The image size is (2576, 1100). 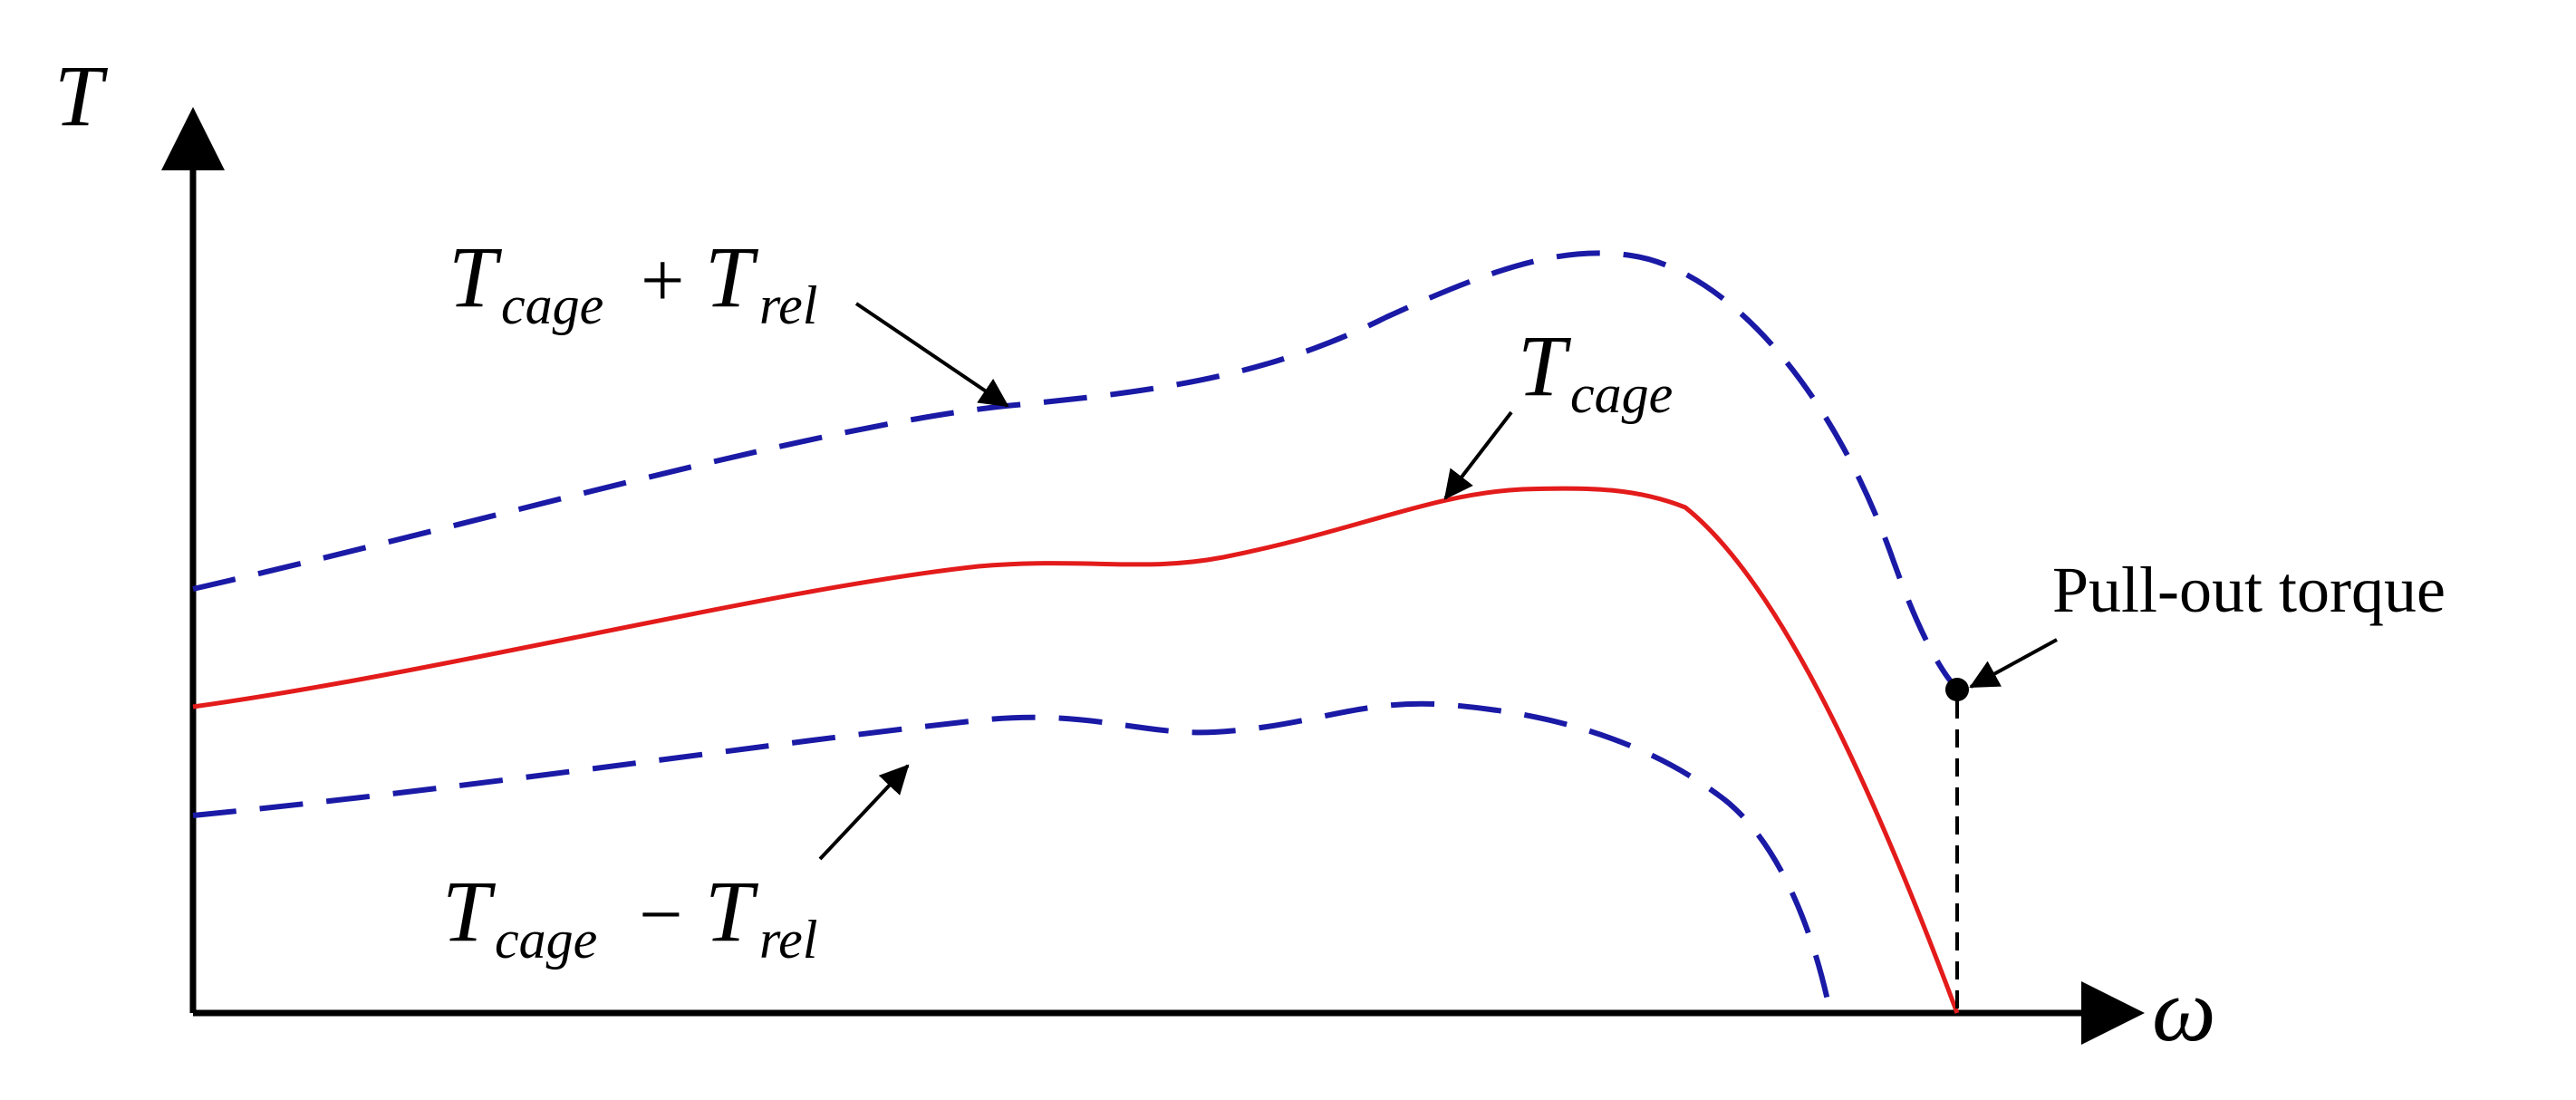 I want to click on label-cage-minus-rel: T cage − T rel, so click(x=629, y=916).